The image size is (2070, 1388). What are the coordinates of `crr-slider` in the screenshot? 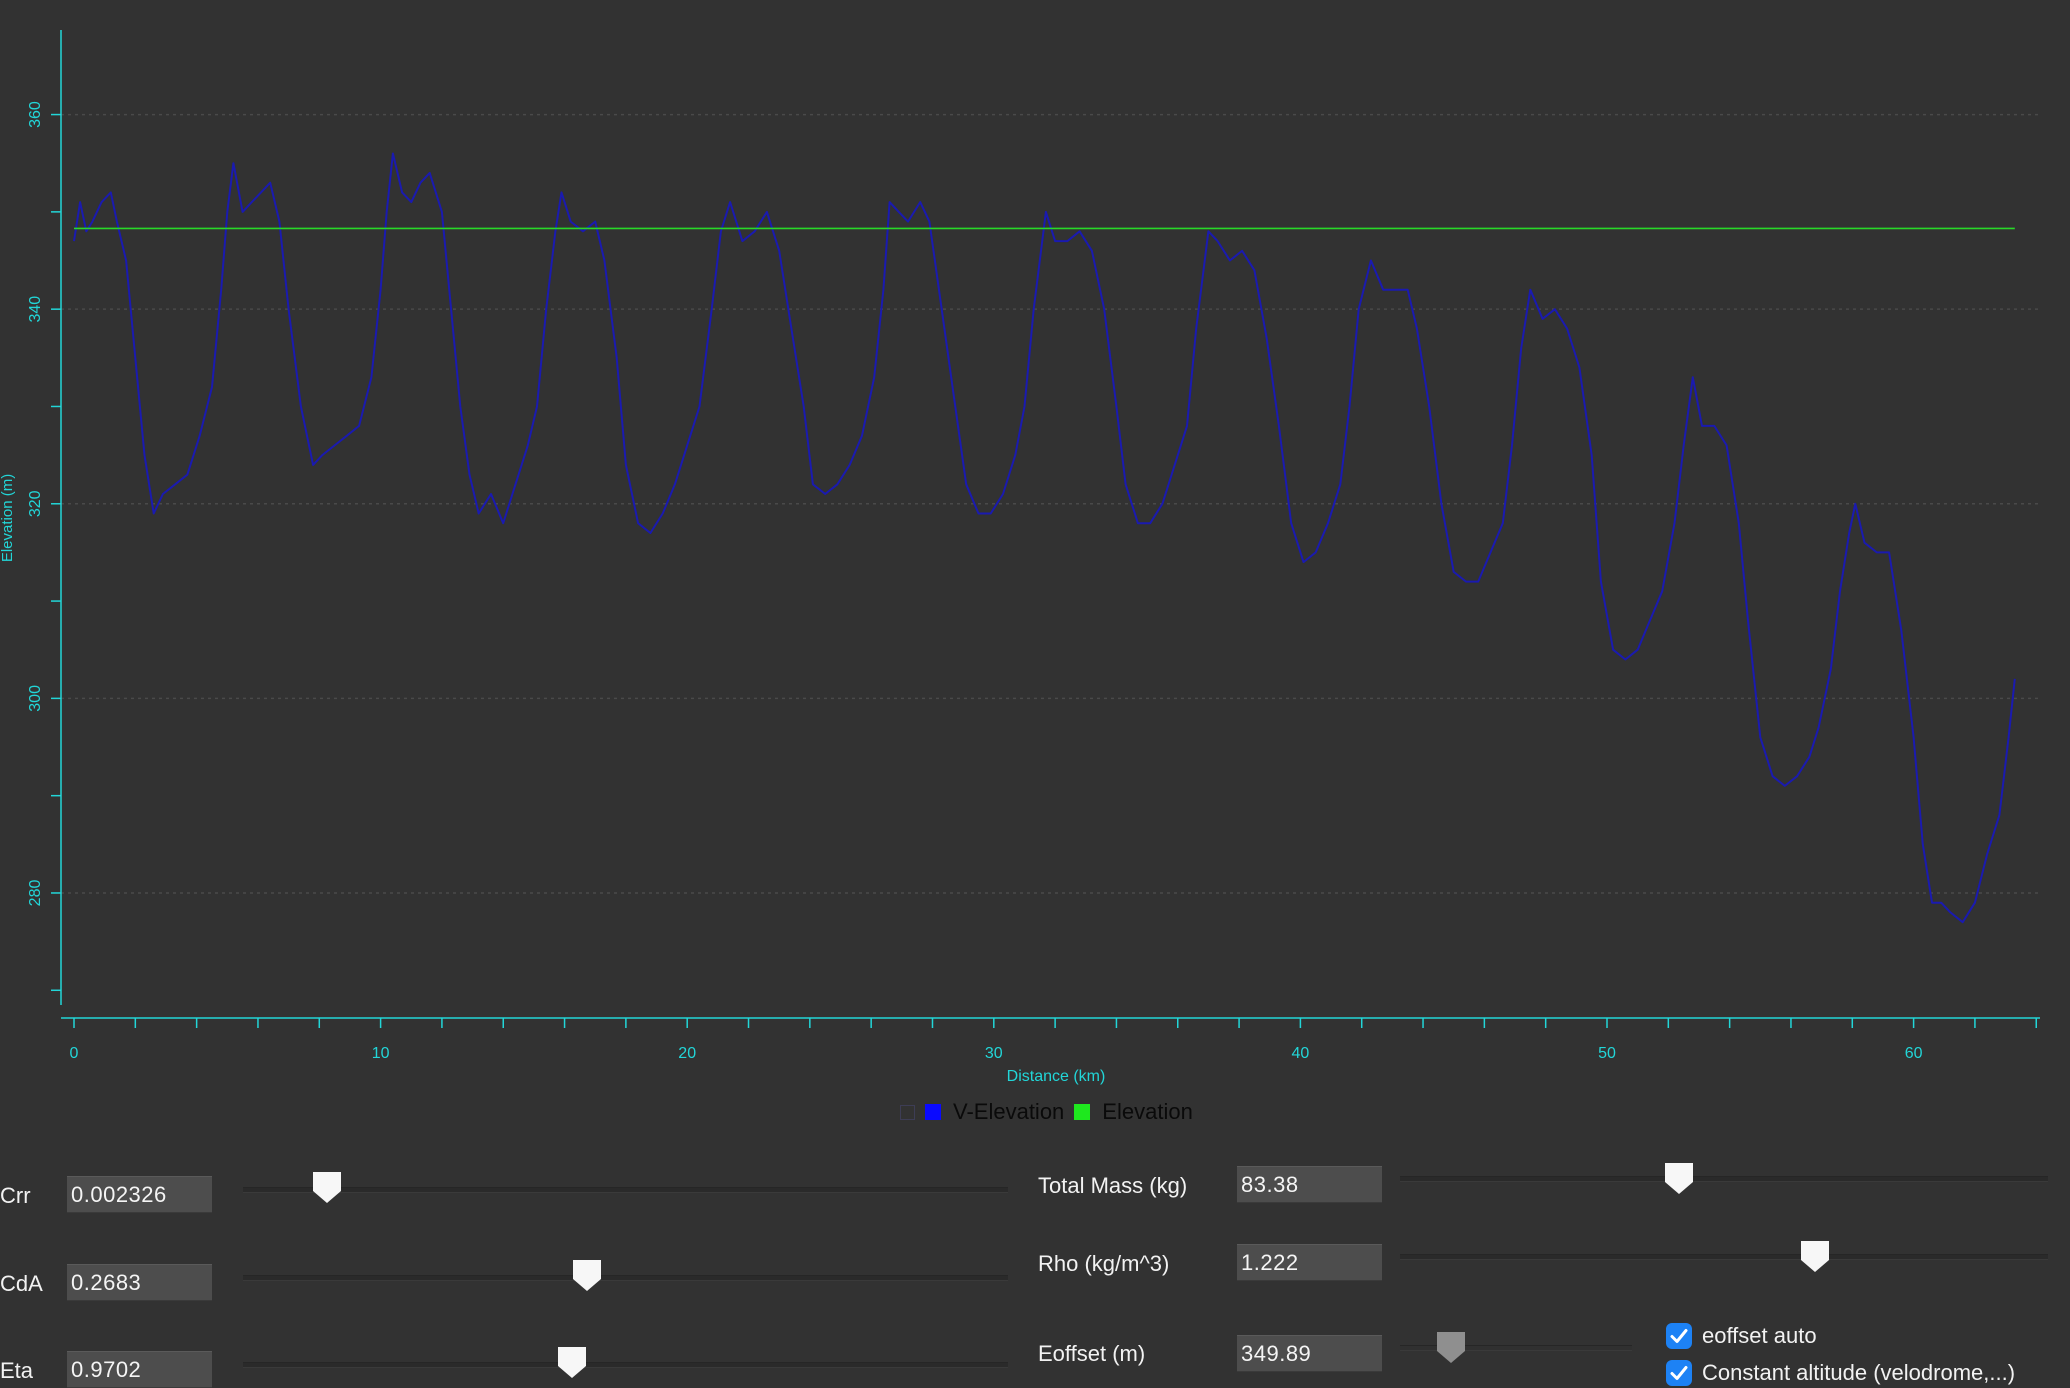 It's located at (625, 1190).